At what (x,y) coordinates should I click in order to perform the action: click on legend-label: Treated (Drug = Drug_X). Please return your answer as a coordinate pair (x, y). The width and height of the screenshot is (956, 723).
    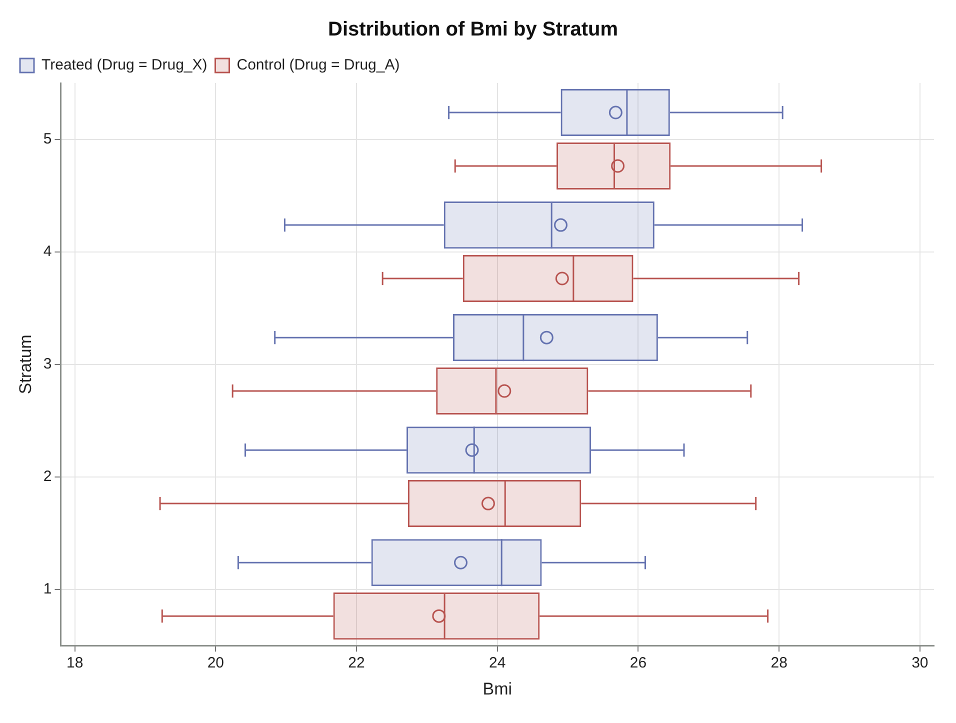
    Looking at the image, I should click on (125, 65).